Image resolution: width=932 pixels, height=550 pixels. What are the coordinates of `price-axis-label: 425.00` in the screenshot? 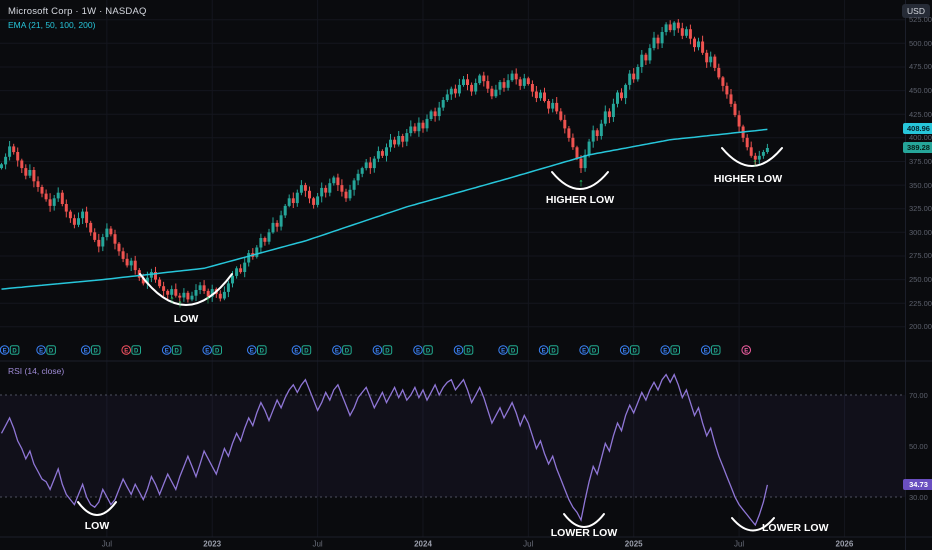 It's located at (920, 114).